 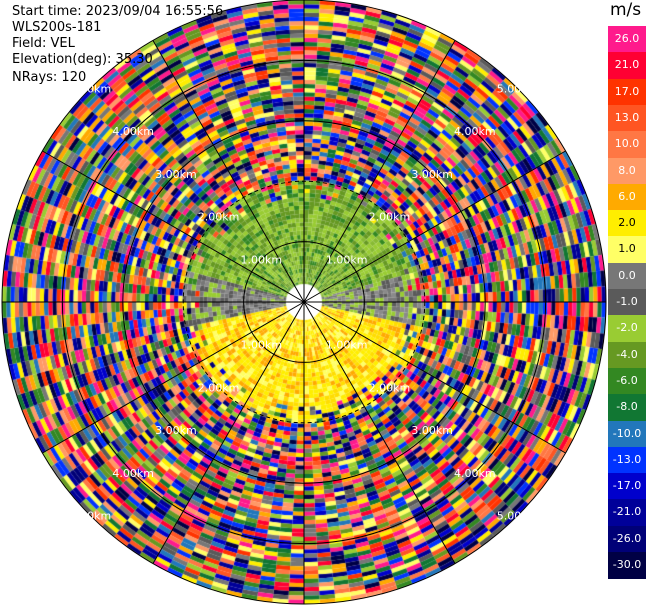 I want to click on colorbar-tick-label: -30.0, so click(x=627, y=564).